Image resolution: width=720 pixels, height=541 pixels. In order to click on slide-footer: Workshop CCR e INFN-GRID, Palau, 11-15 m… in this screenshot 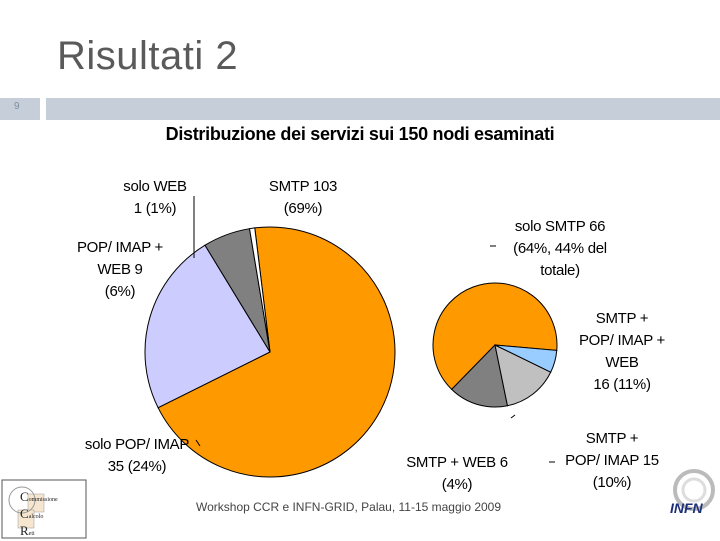, I will do `click(349, 507)`.